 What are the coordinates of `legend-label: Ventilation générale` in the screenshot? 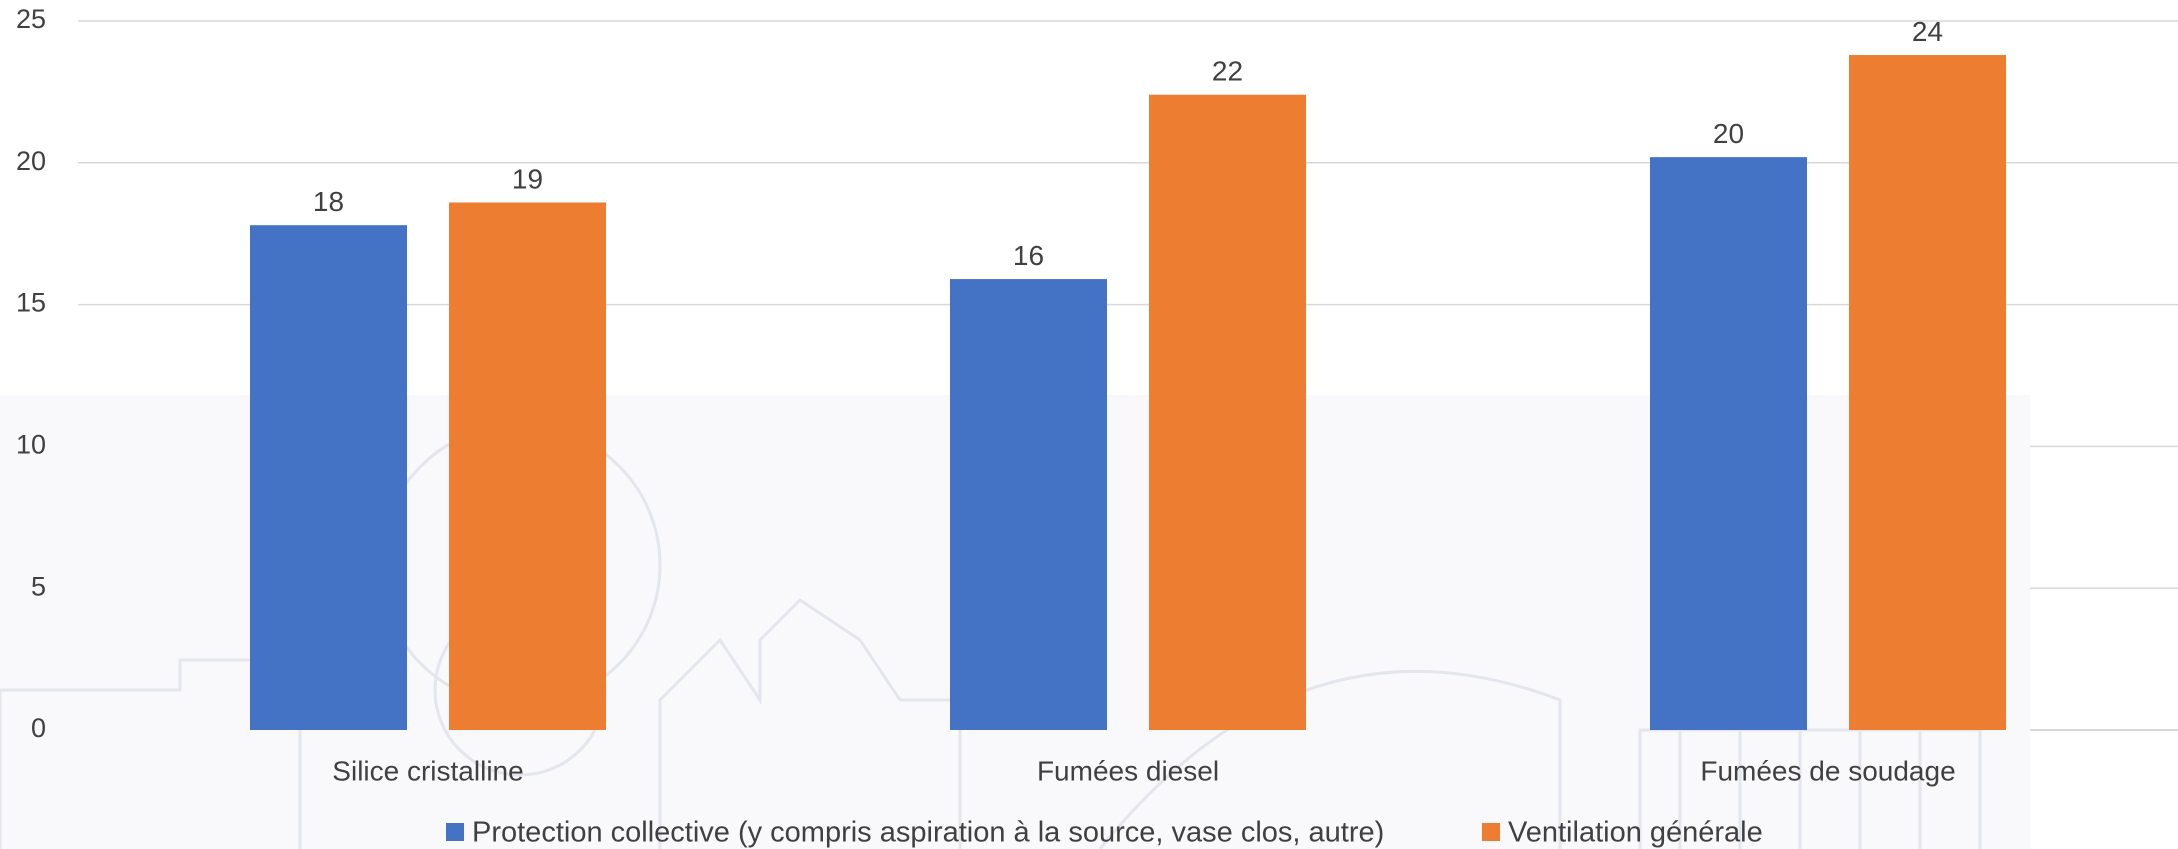 It's located at (1635, 833).